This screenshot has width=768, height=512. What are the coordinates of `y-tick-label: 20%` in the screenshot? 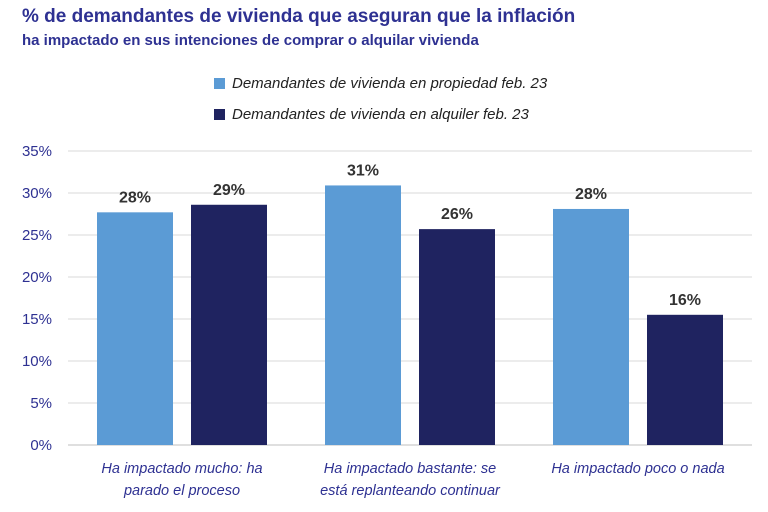 It's located at (37, 277).